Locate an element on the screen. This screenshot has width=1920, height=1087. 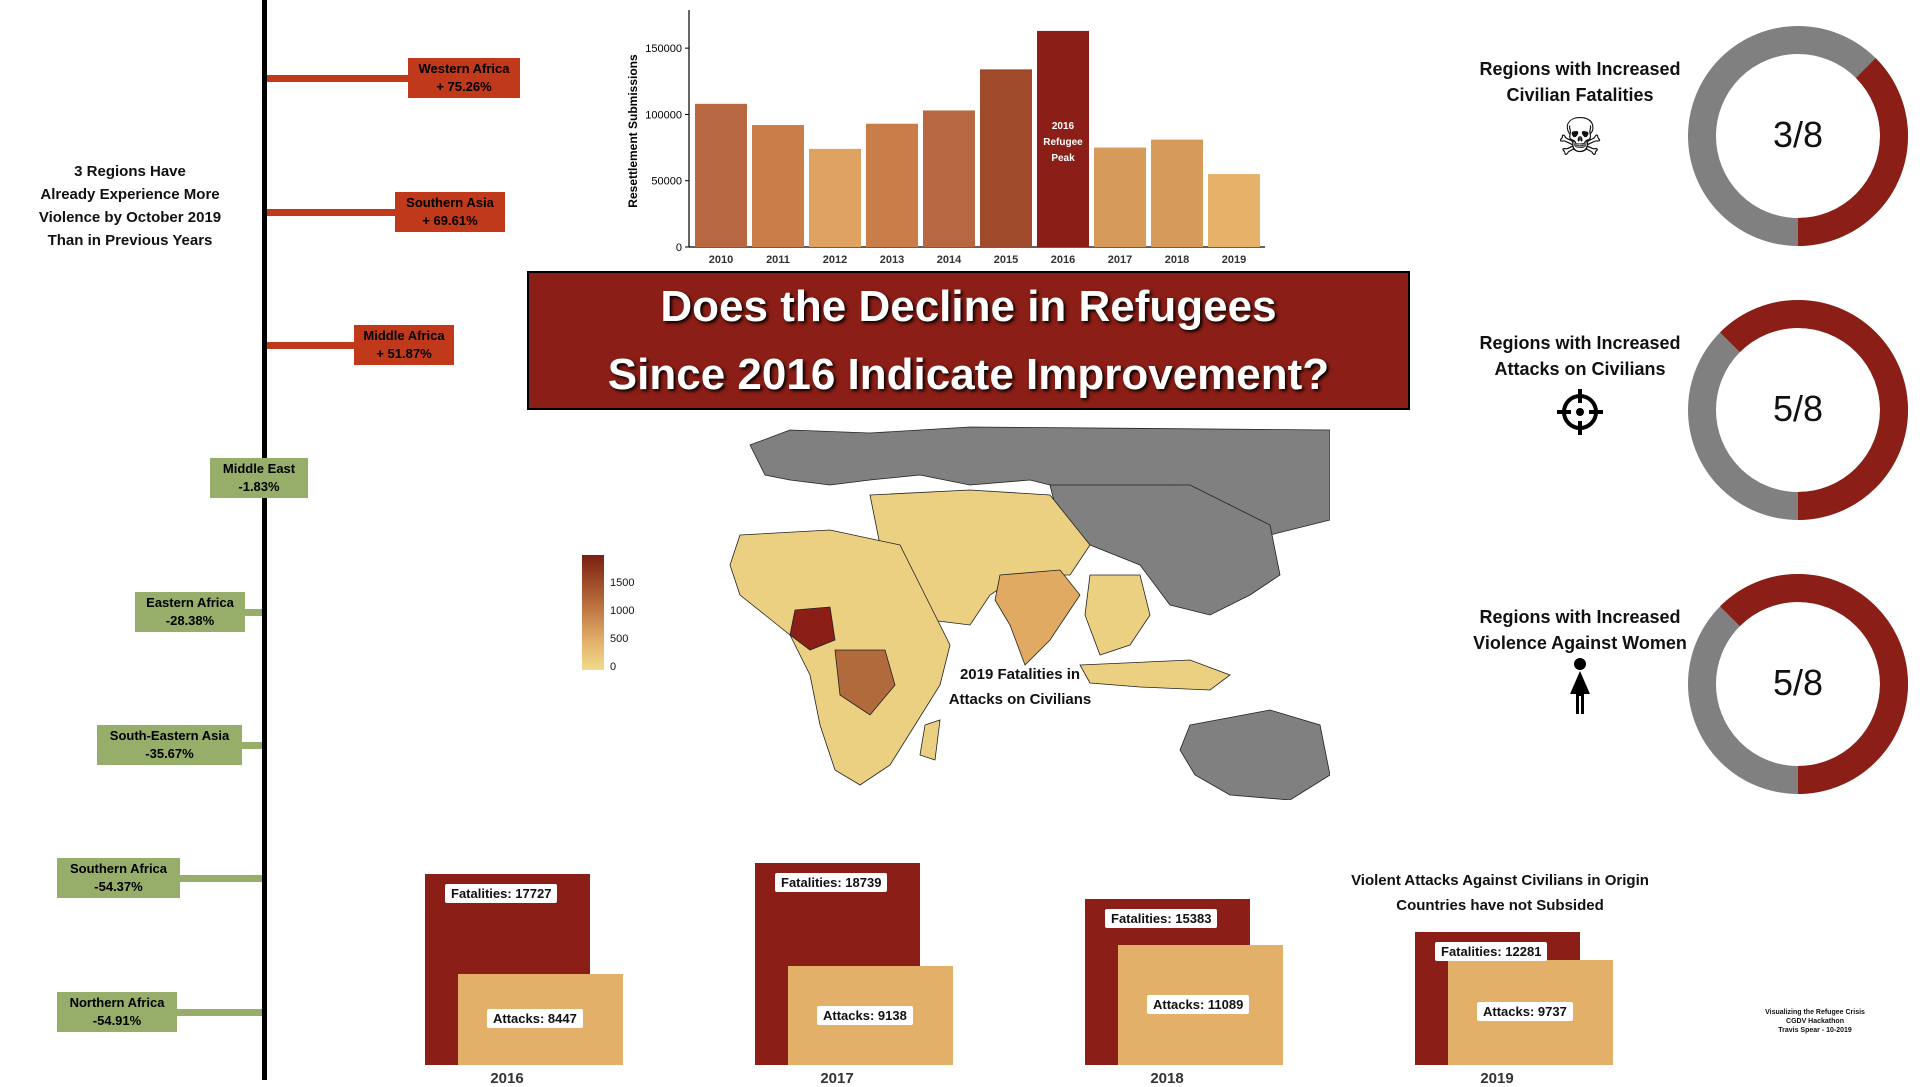
region-change: -35.67% is located at coordinates (169, 753).